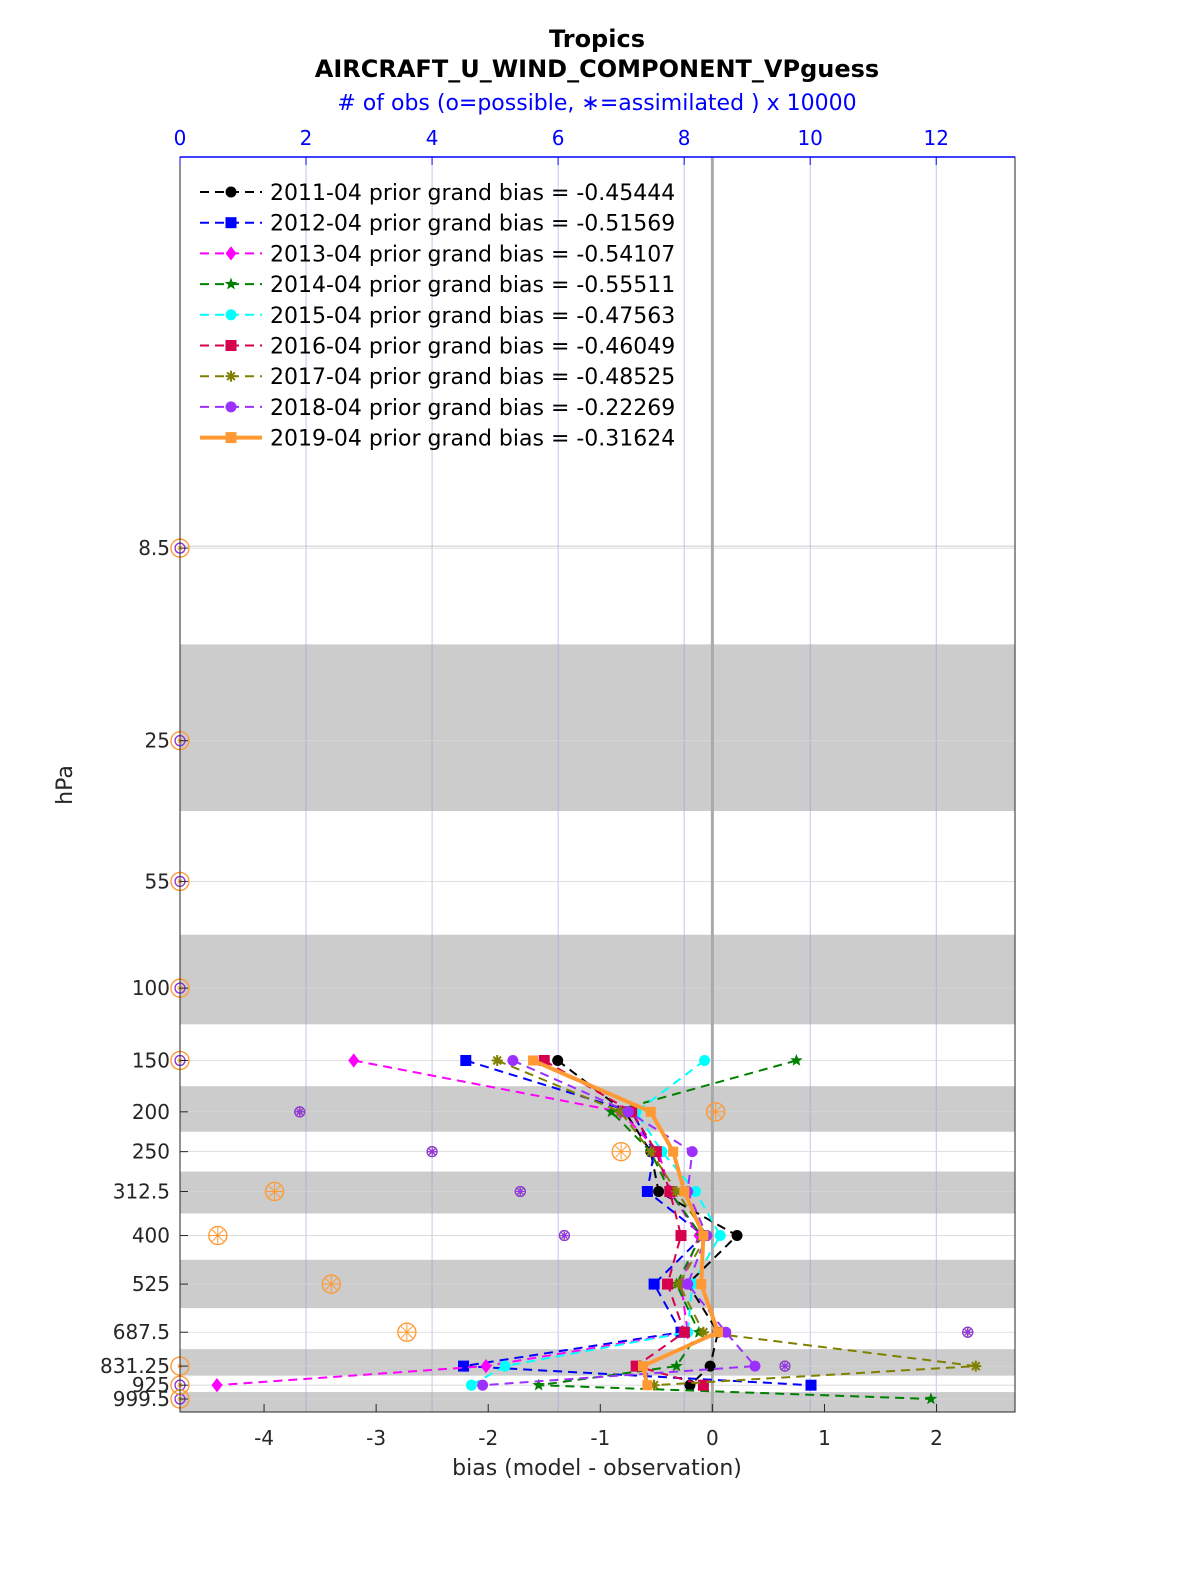  I want to click on x-axis-label: bias (model - observation), so click(597, 1468).